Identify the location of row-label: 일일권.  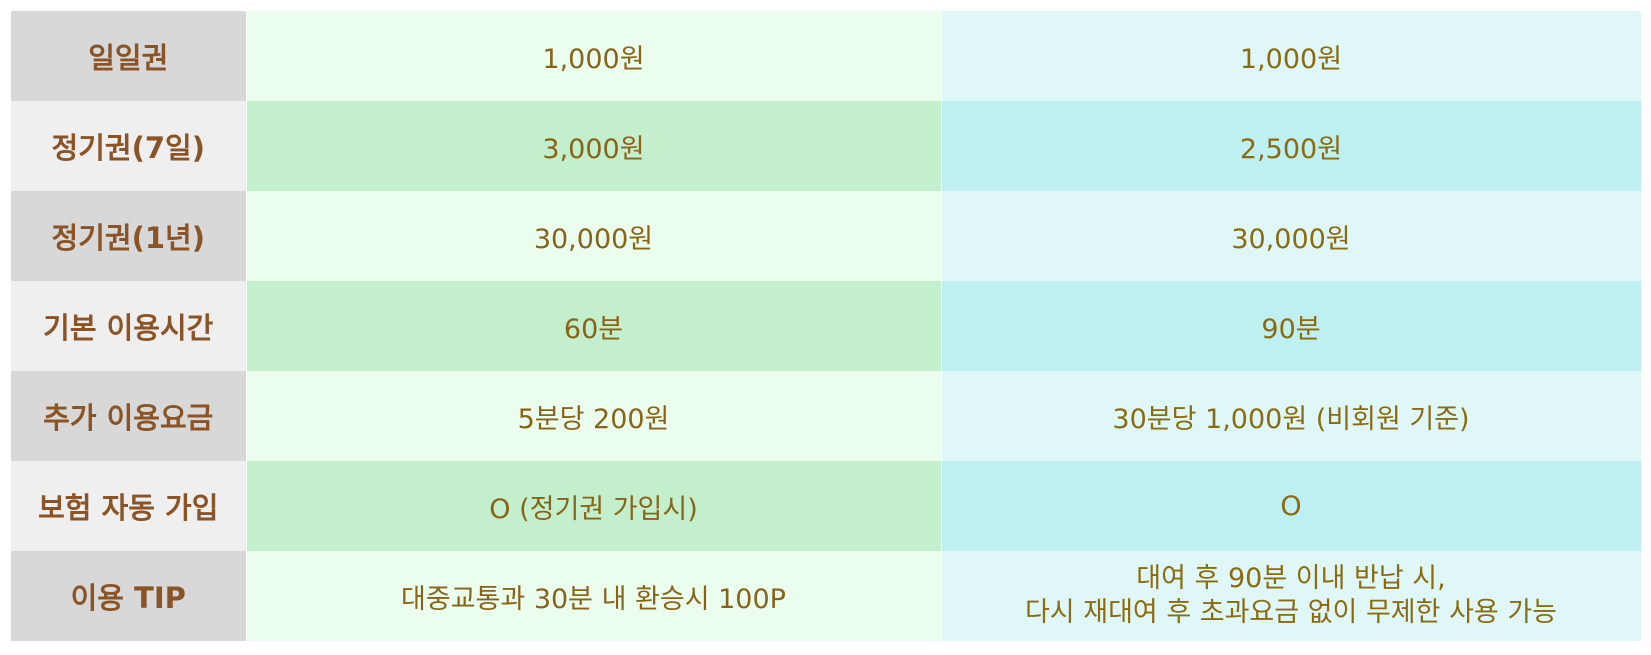
(129, 56).